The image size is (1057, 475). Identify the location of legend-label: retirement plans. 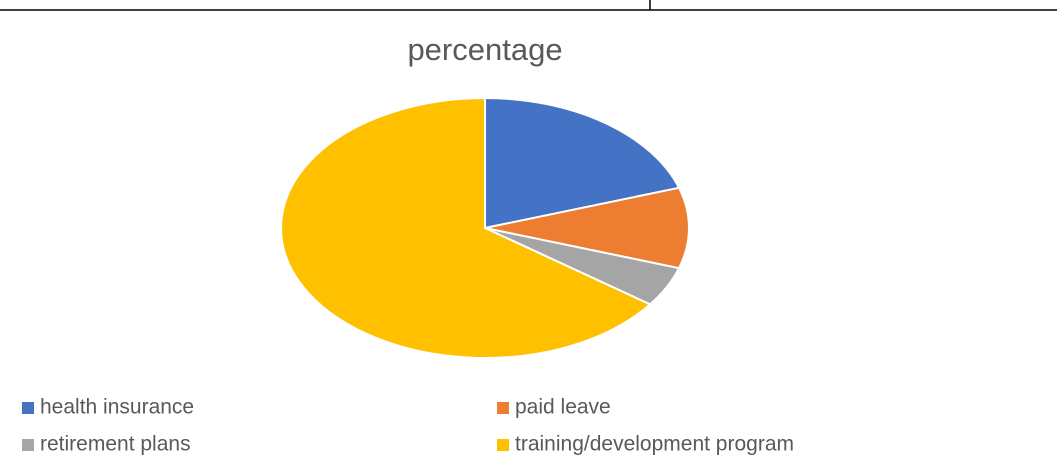
(115, 444).